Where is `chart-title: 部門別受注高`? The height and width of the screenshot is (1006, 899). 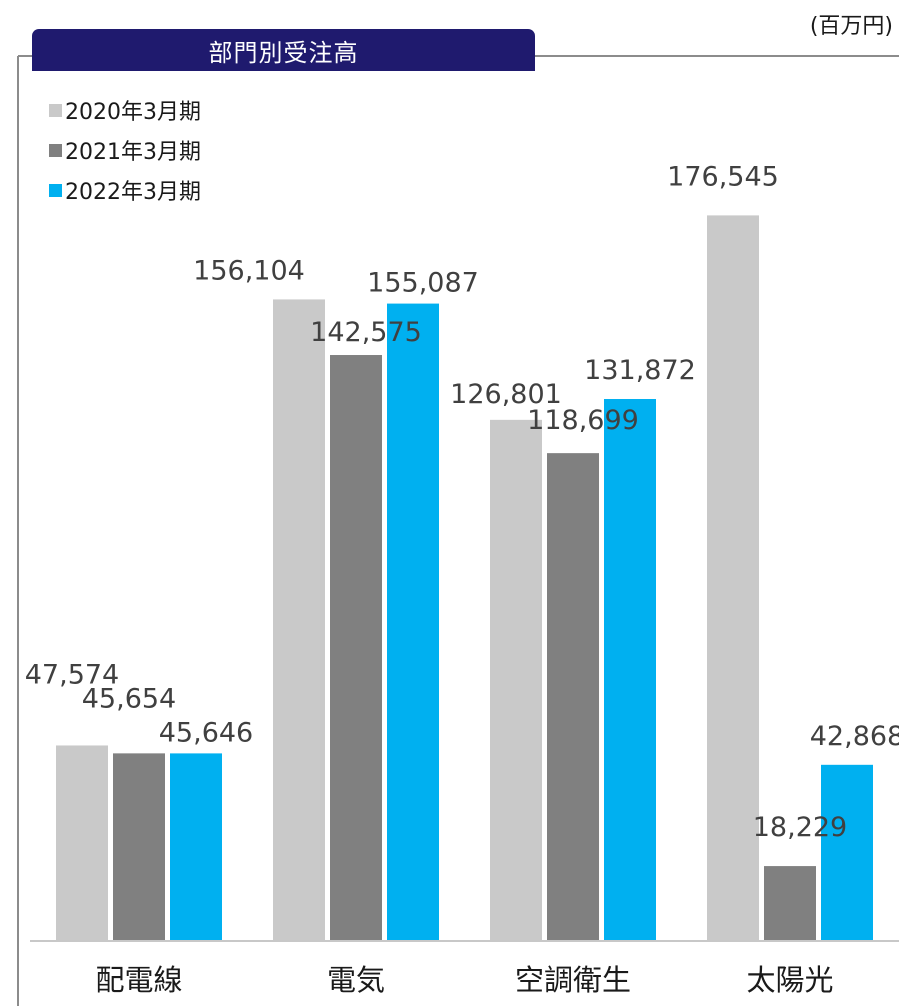 chart-title: 部門別受注高 is located at coordinates (283, 52).